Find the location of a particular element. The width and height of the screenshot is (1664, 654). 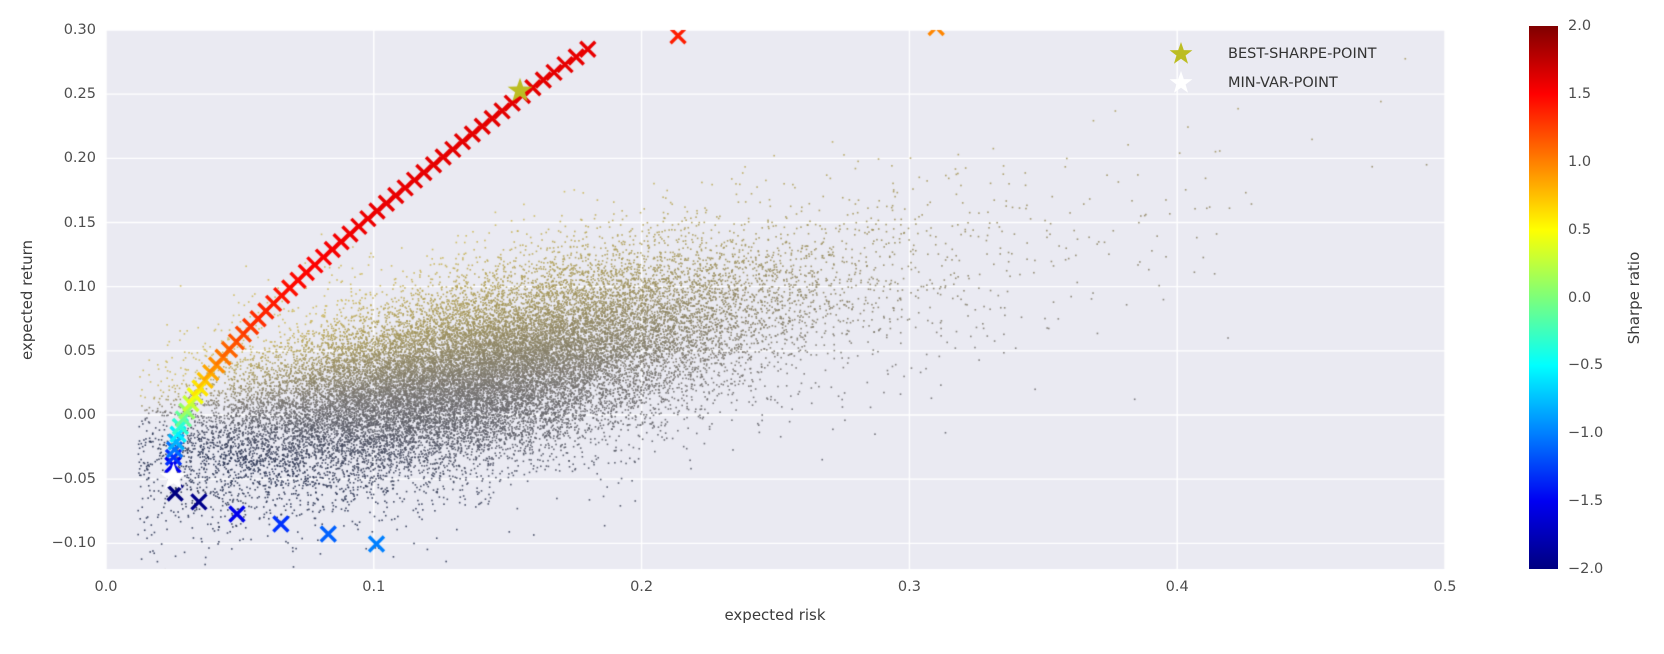

y-tick-label: −0.05 is located at coordinates (73, 479).